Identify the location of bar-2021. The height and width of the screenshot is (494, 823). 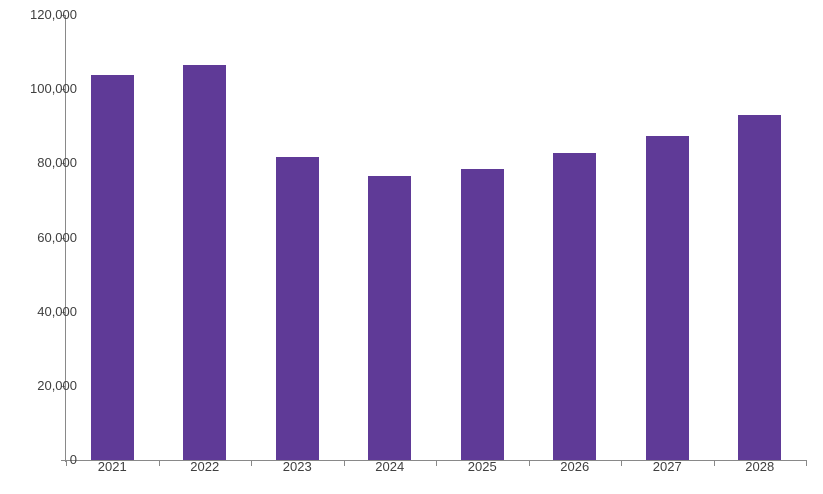
(112, 267).